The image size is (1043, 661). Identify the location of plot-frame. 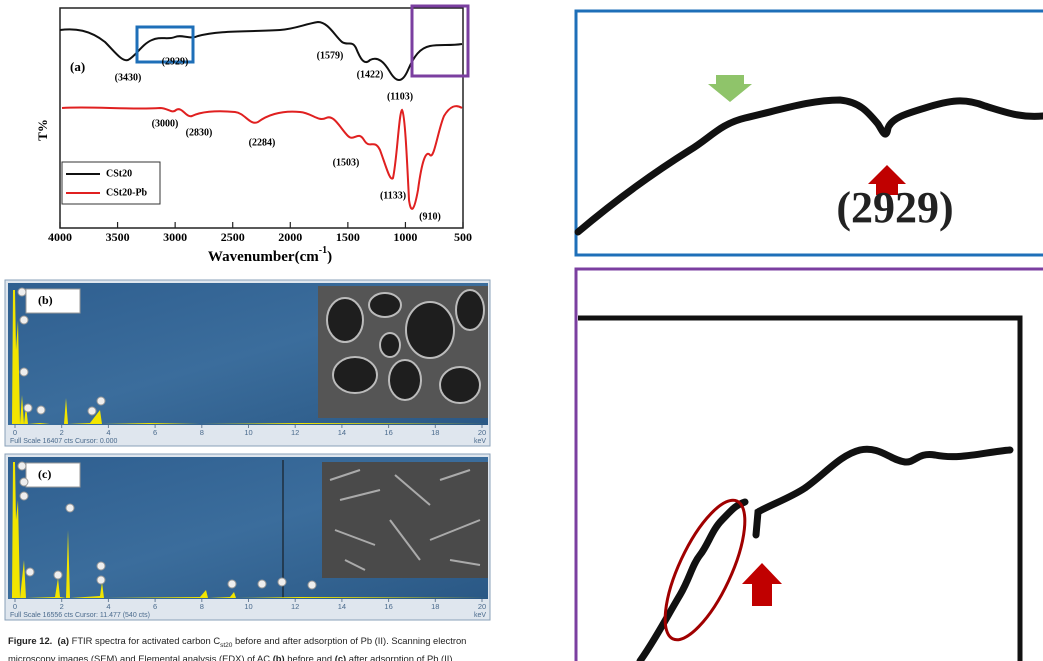
(261, 118).